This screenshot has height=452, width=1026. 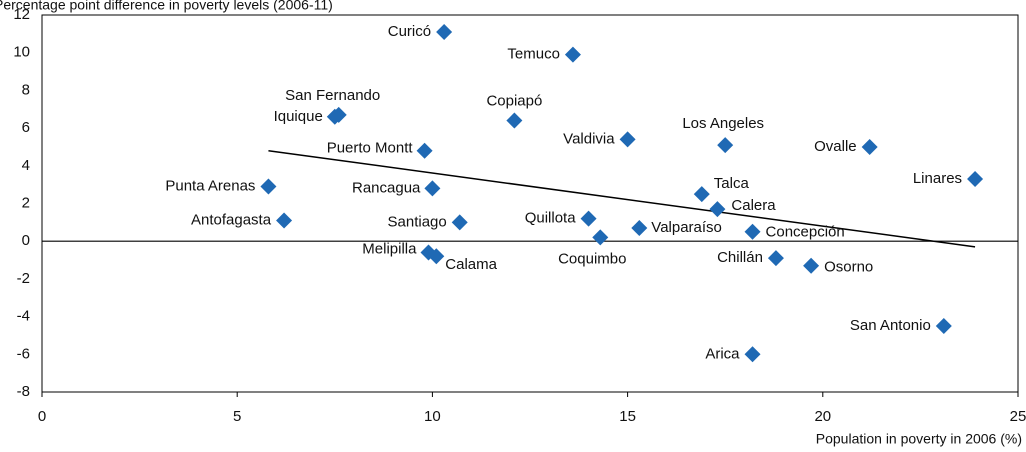 What do you see at coordinates (23, 391) in the screenshot?
I see `y-tick-label: -8` at bounding box center [23, 391].